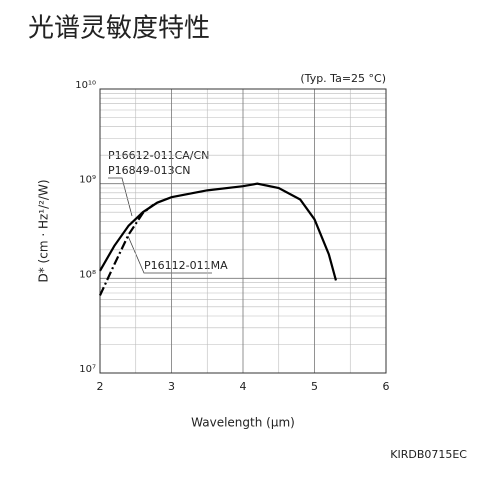  I want to click on y-tick-label: 10⁷, so click(87, 369).